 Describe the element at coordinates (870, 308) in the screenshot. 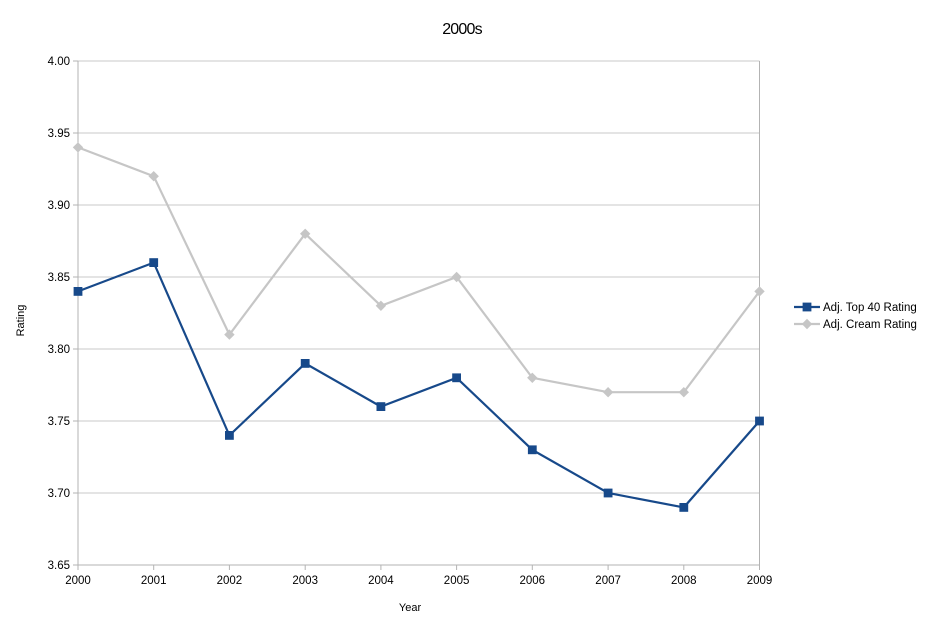

I see `svg-text: Adj. Top 40 Rating` at that location.